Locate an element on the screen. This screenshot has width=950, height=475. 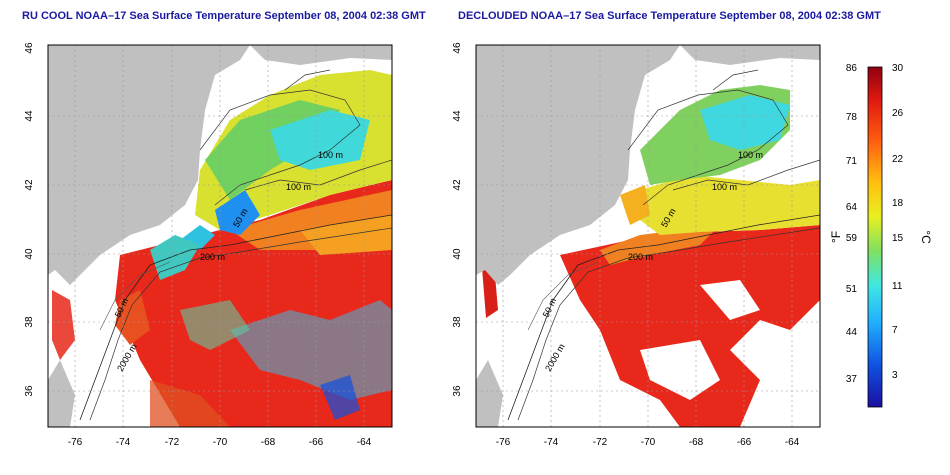
left-contour-label: 200 m is located at coordinates (212, 257).